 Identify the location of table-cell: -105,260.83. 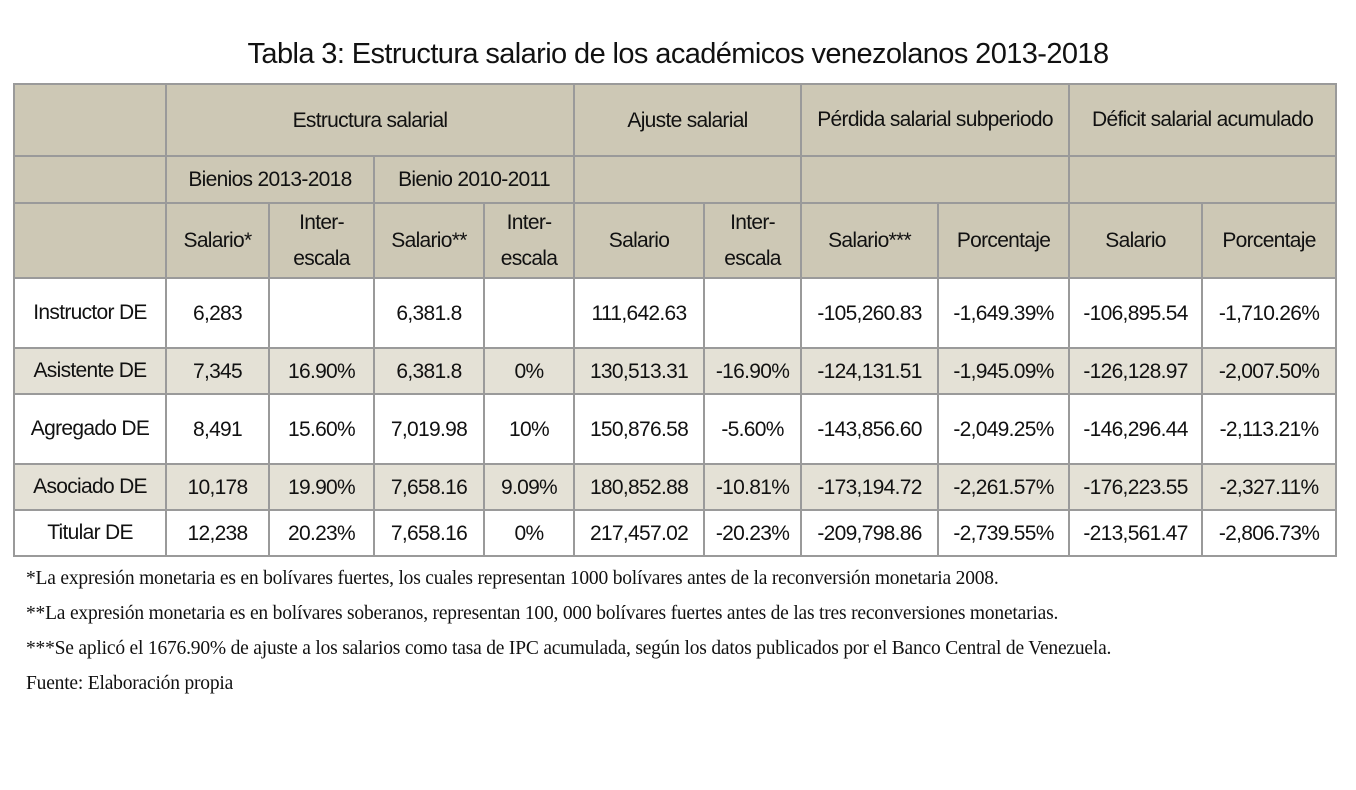
(870, 313).